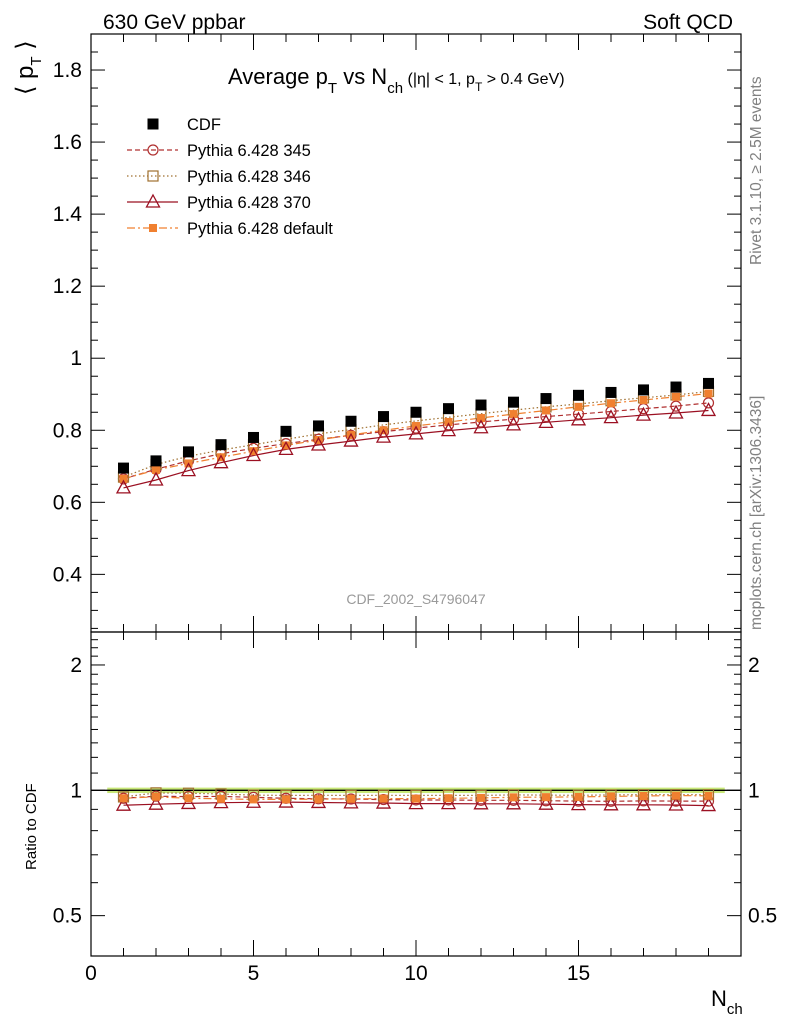 Image resolution: width=786 pixels, height=1024 pixels. Describe the element at coordinates (76, 665) in the screenshot. I see `ratio-y-tick-label-left: 2` at that location.